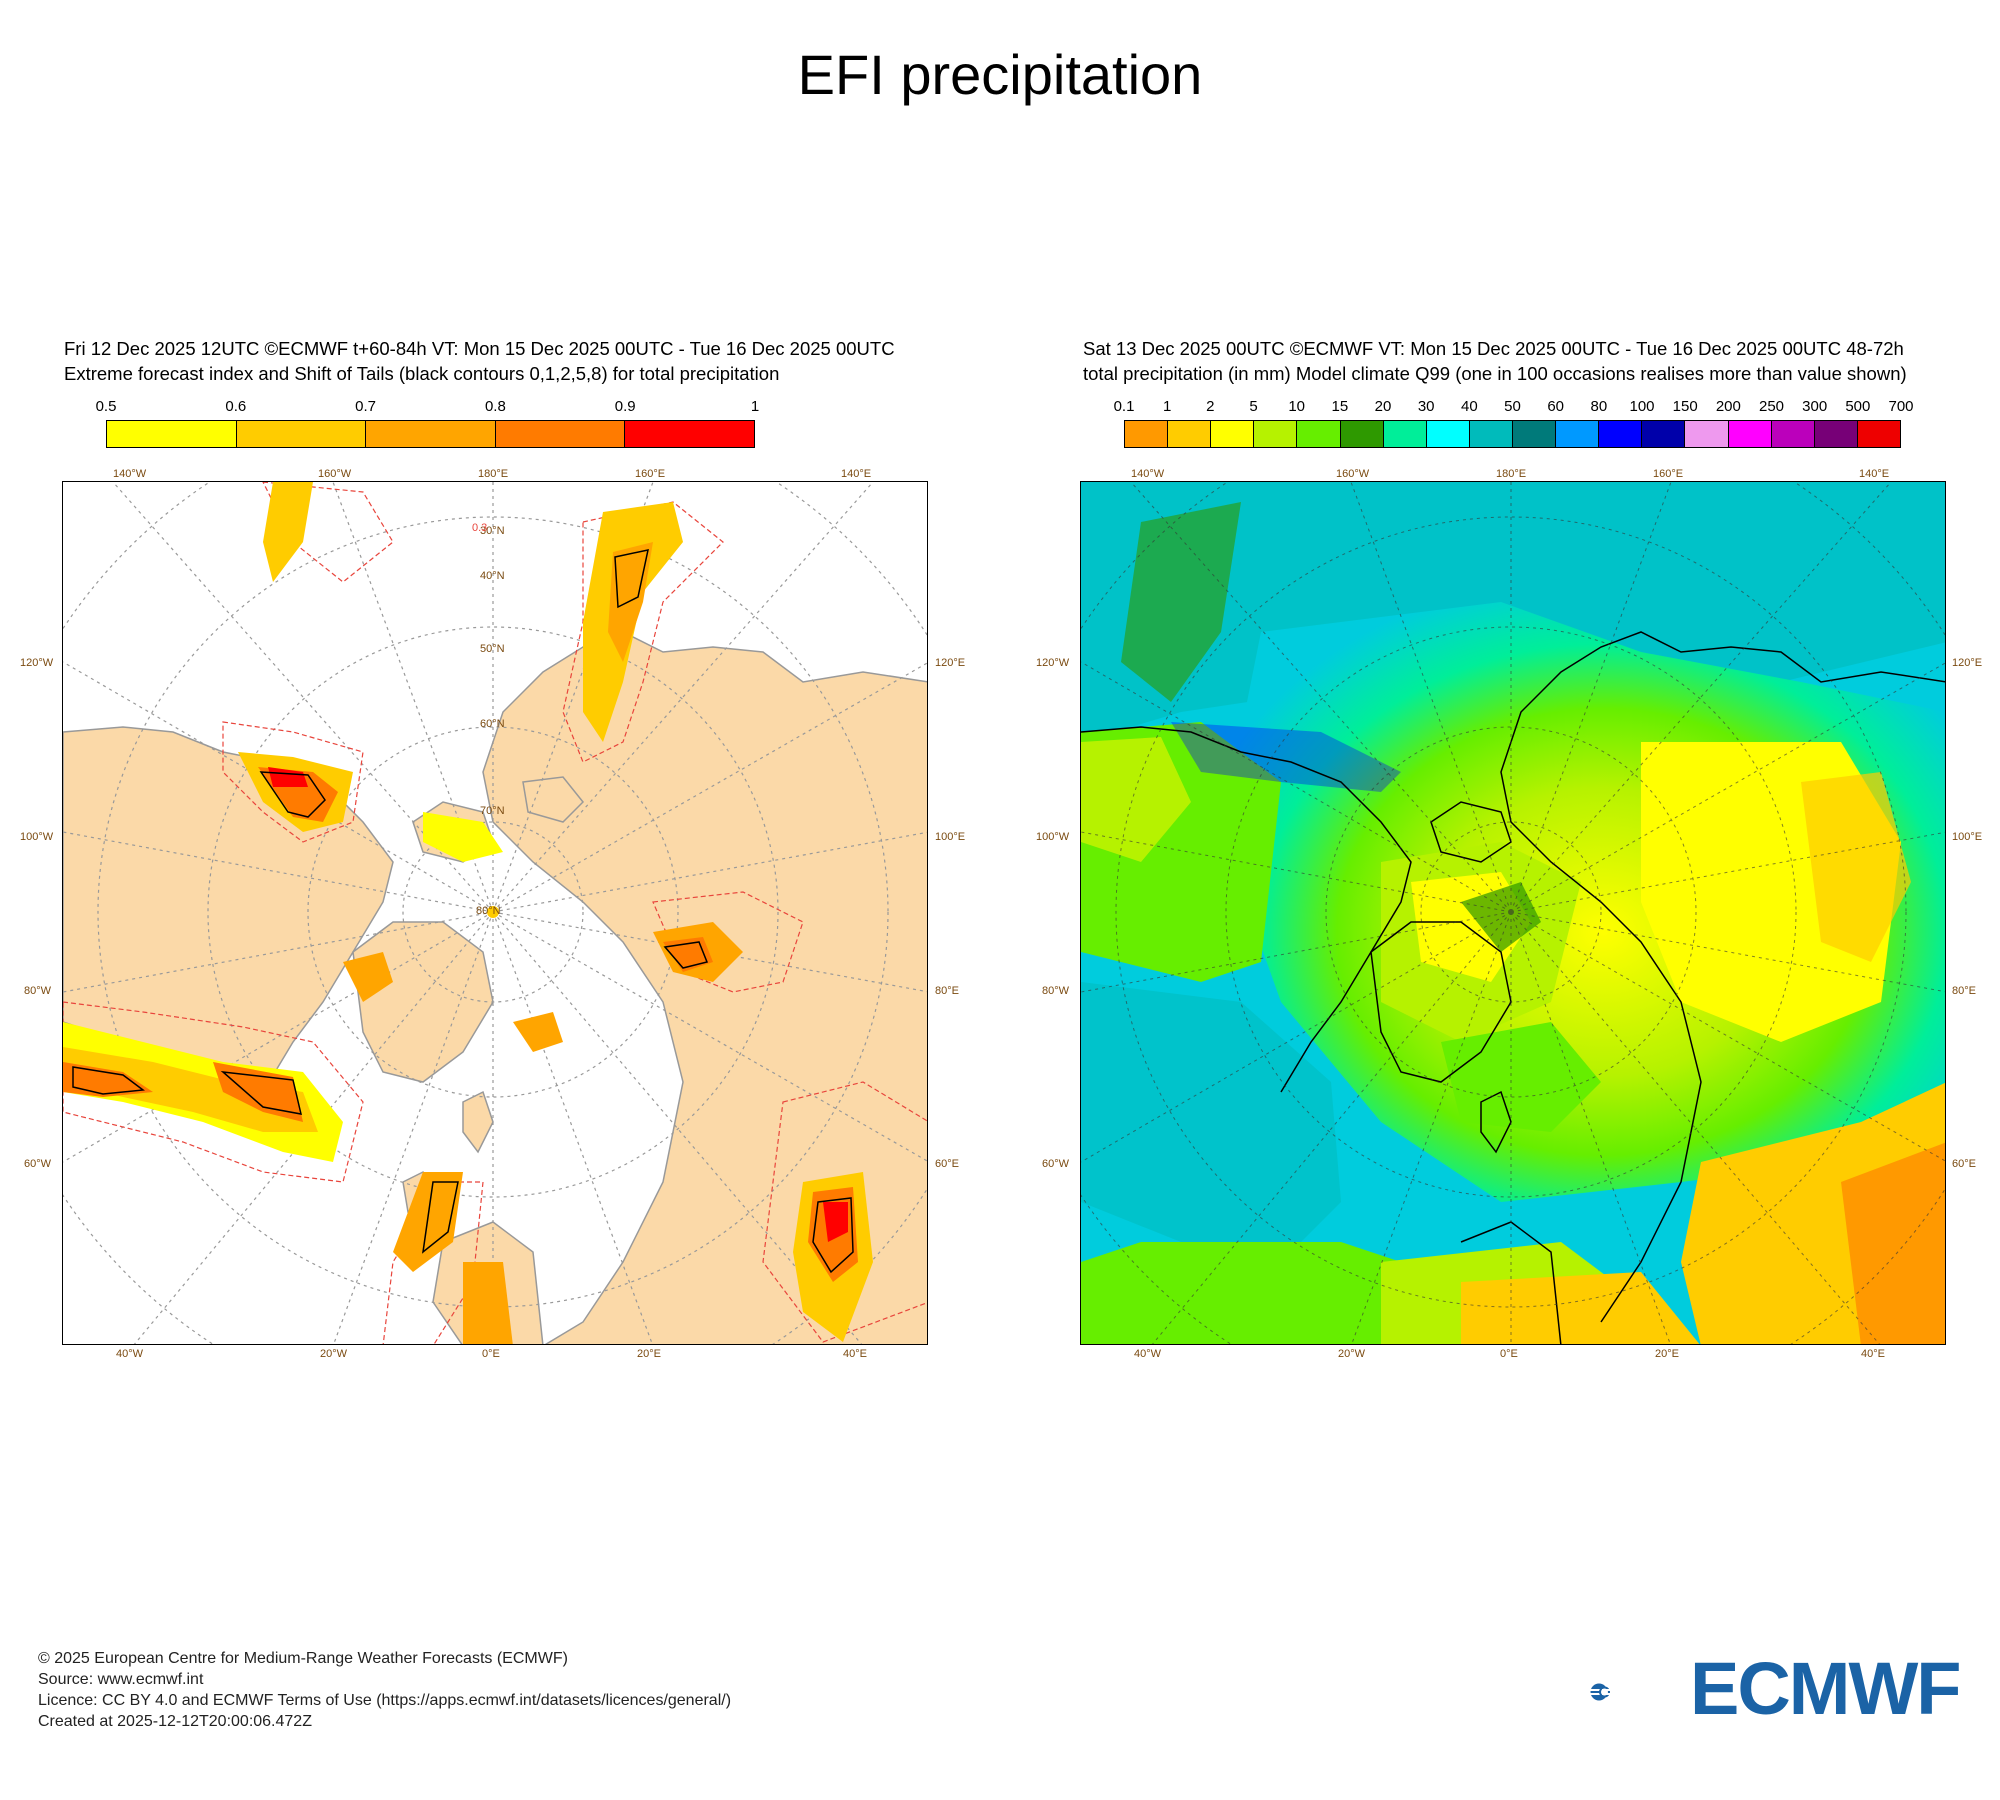 Image resolution: width=2000 pixels, height=1800 pixels. I want to click on left-lon-left-0: 120°W, so click(37, 663).